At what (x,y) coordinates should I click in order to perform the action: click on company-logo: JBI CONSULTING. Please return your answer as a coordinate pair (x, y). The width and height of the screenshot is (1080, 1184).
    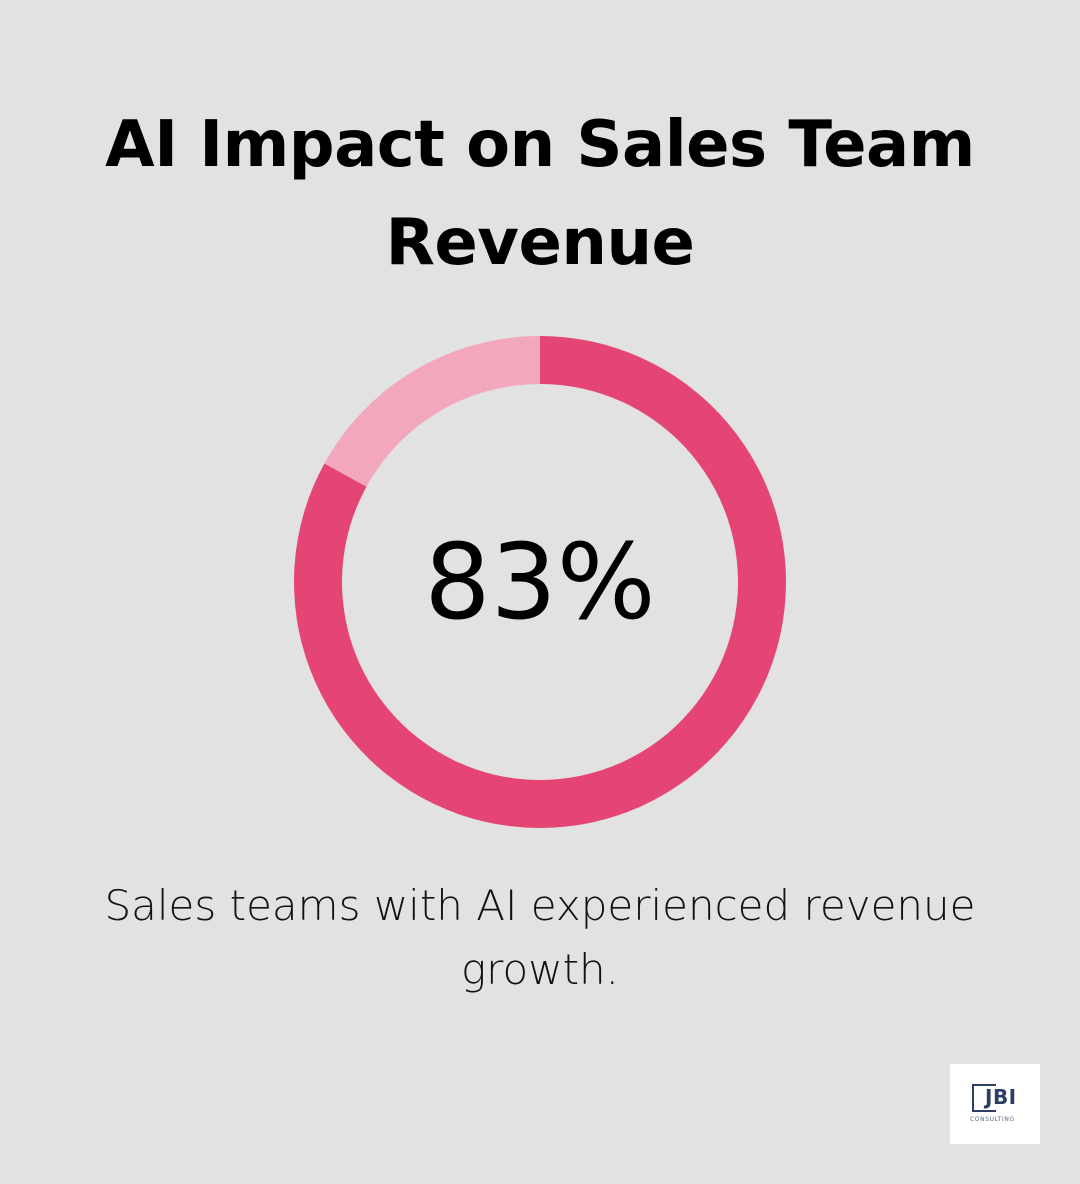
    Looking at the image, I should click on (995, 1104).